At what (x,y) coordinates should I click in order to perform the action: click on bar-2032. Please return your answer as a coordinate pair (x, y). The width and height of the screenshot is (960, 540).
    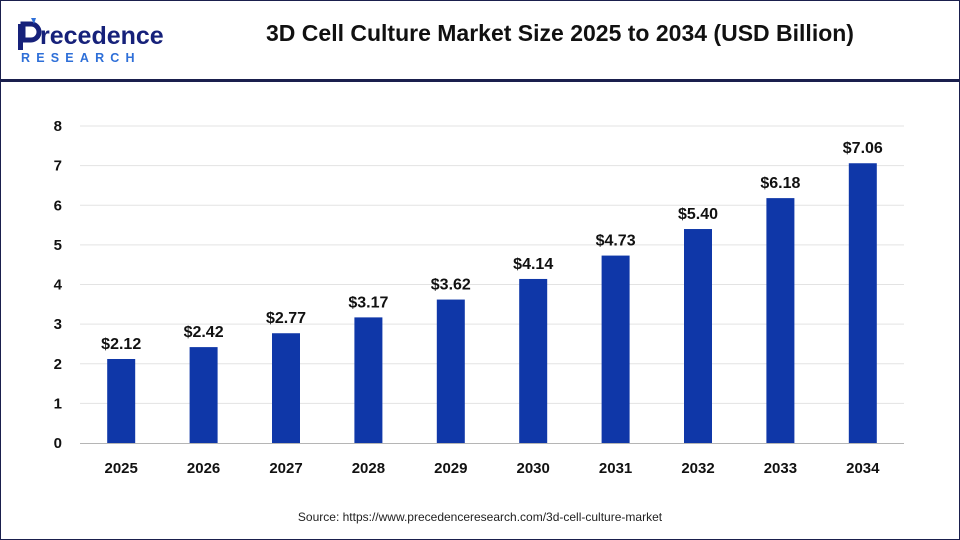
    Looking at the image, I should click on (698, 336).